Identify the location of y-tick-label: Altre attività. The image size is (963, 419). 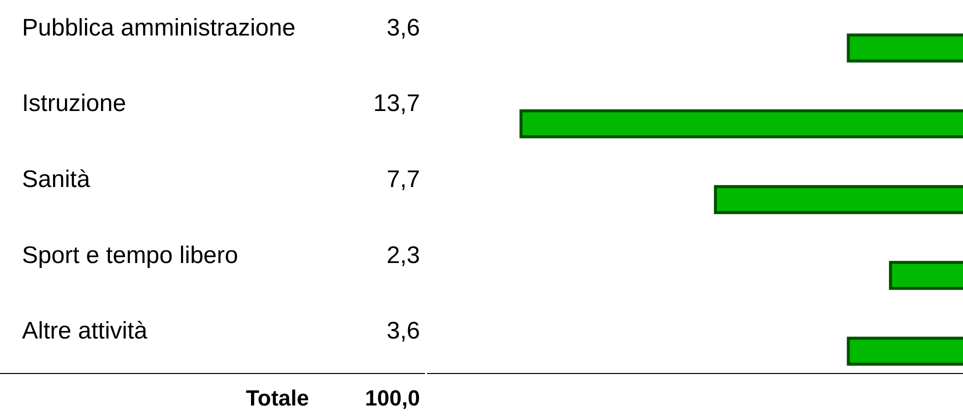
(85, 331).